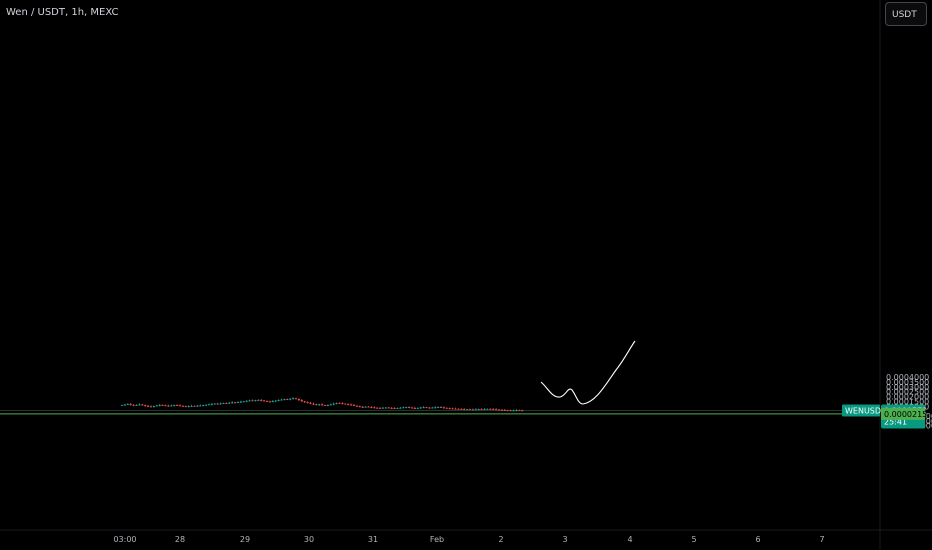 This screenshot has width=932, height=550. Describe the element at coordinates (437, 539) in the screenshot. I see `time-tick-label: Feb` at that location.